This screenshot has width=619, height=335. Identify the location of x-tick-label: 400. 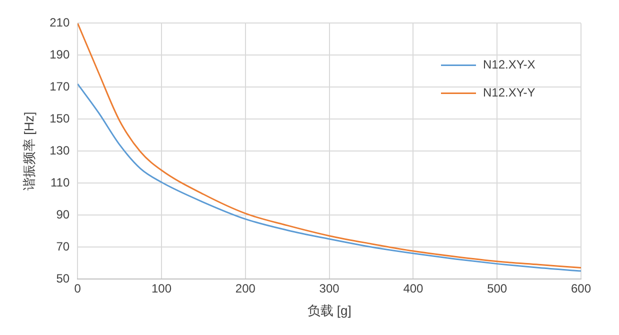
(413, 289).